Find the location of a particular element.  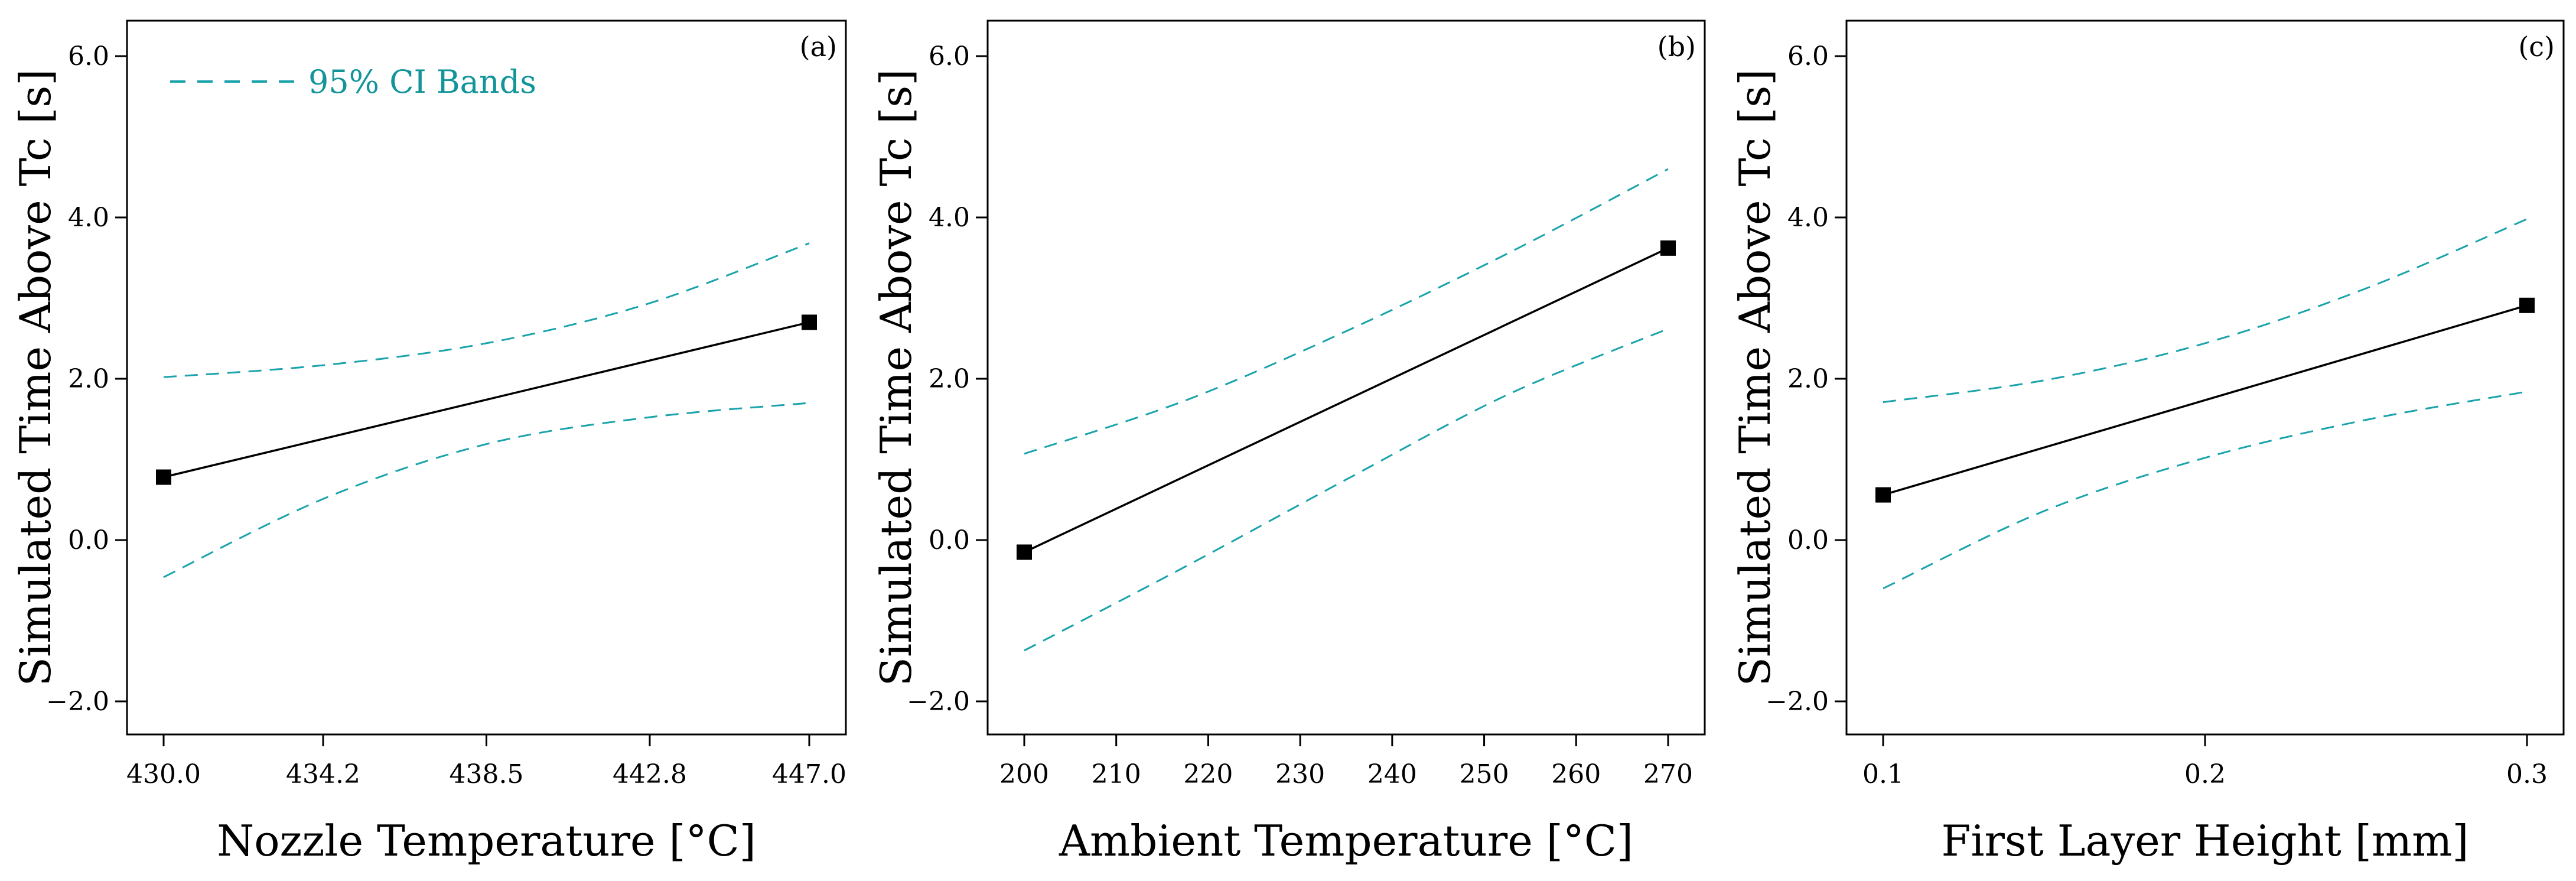

x-tick-label: 270 is located at coordinates (1668, 774).